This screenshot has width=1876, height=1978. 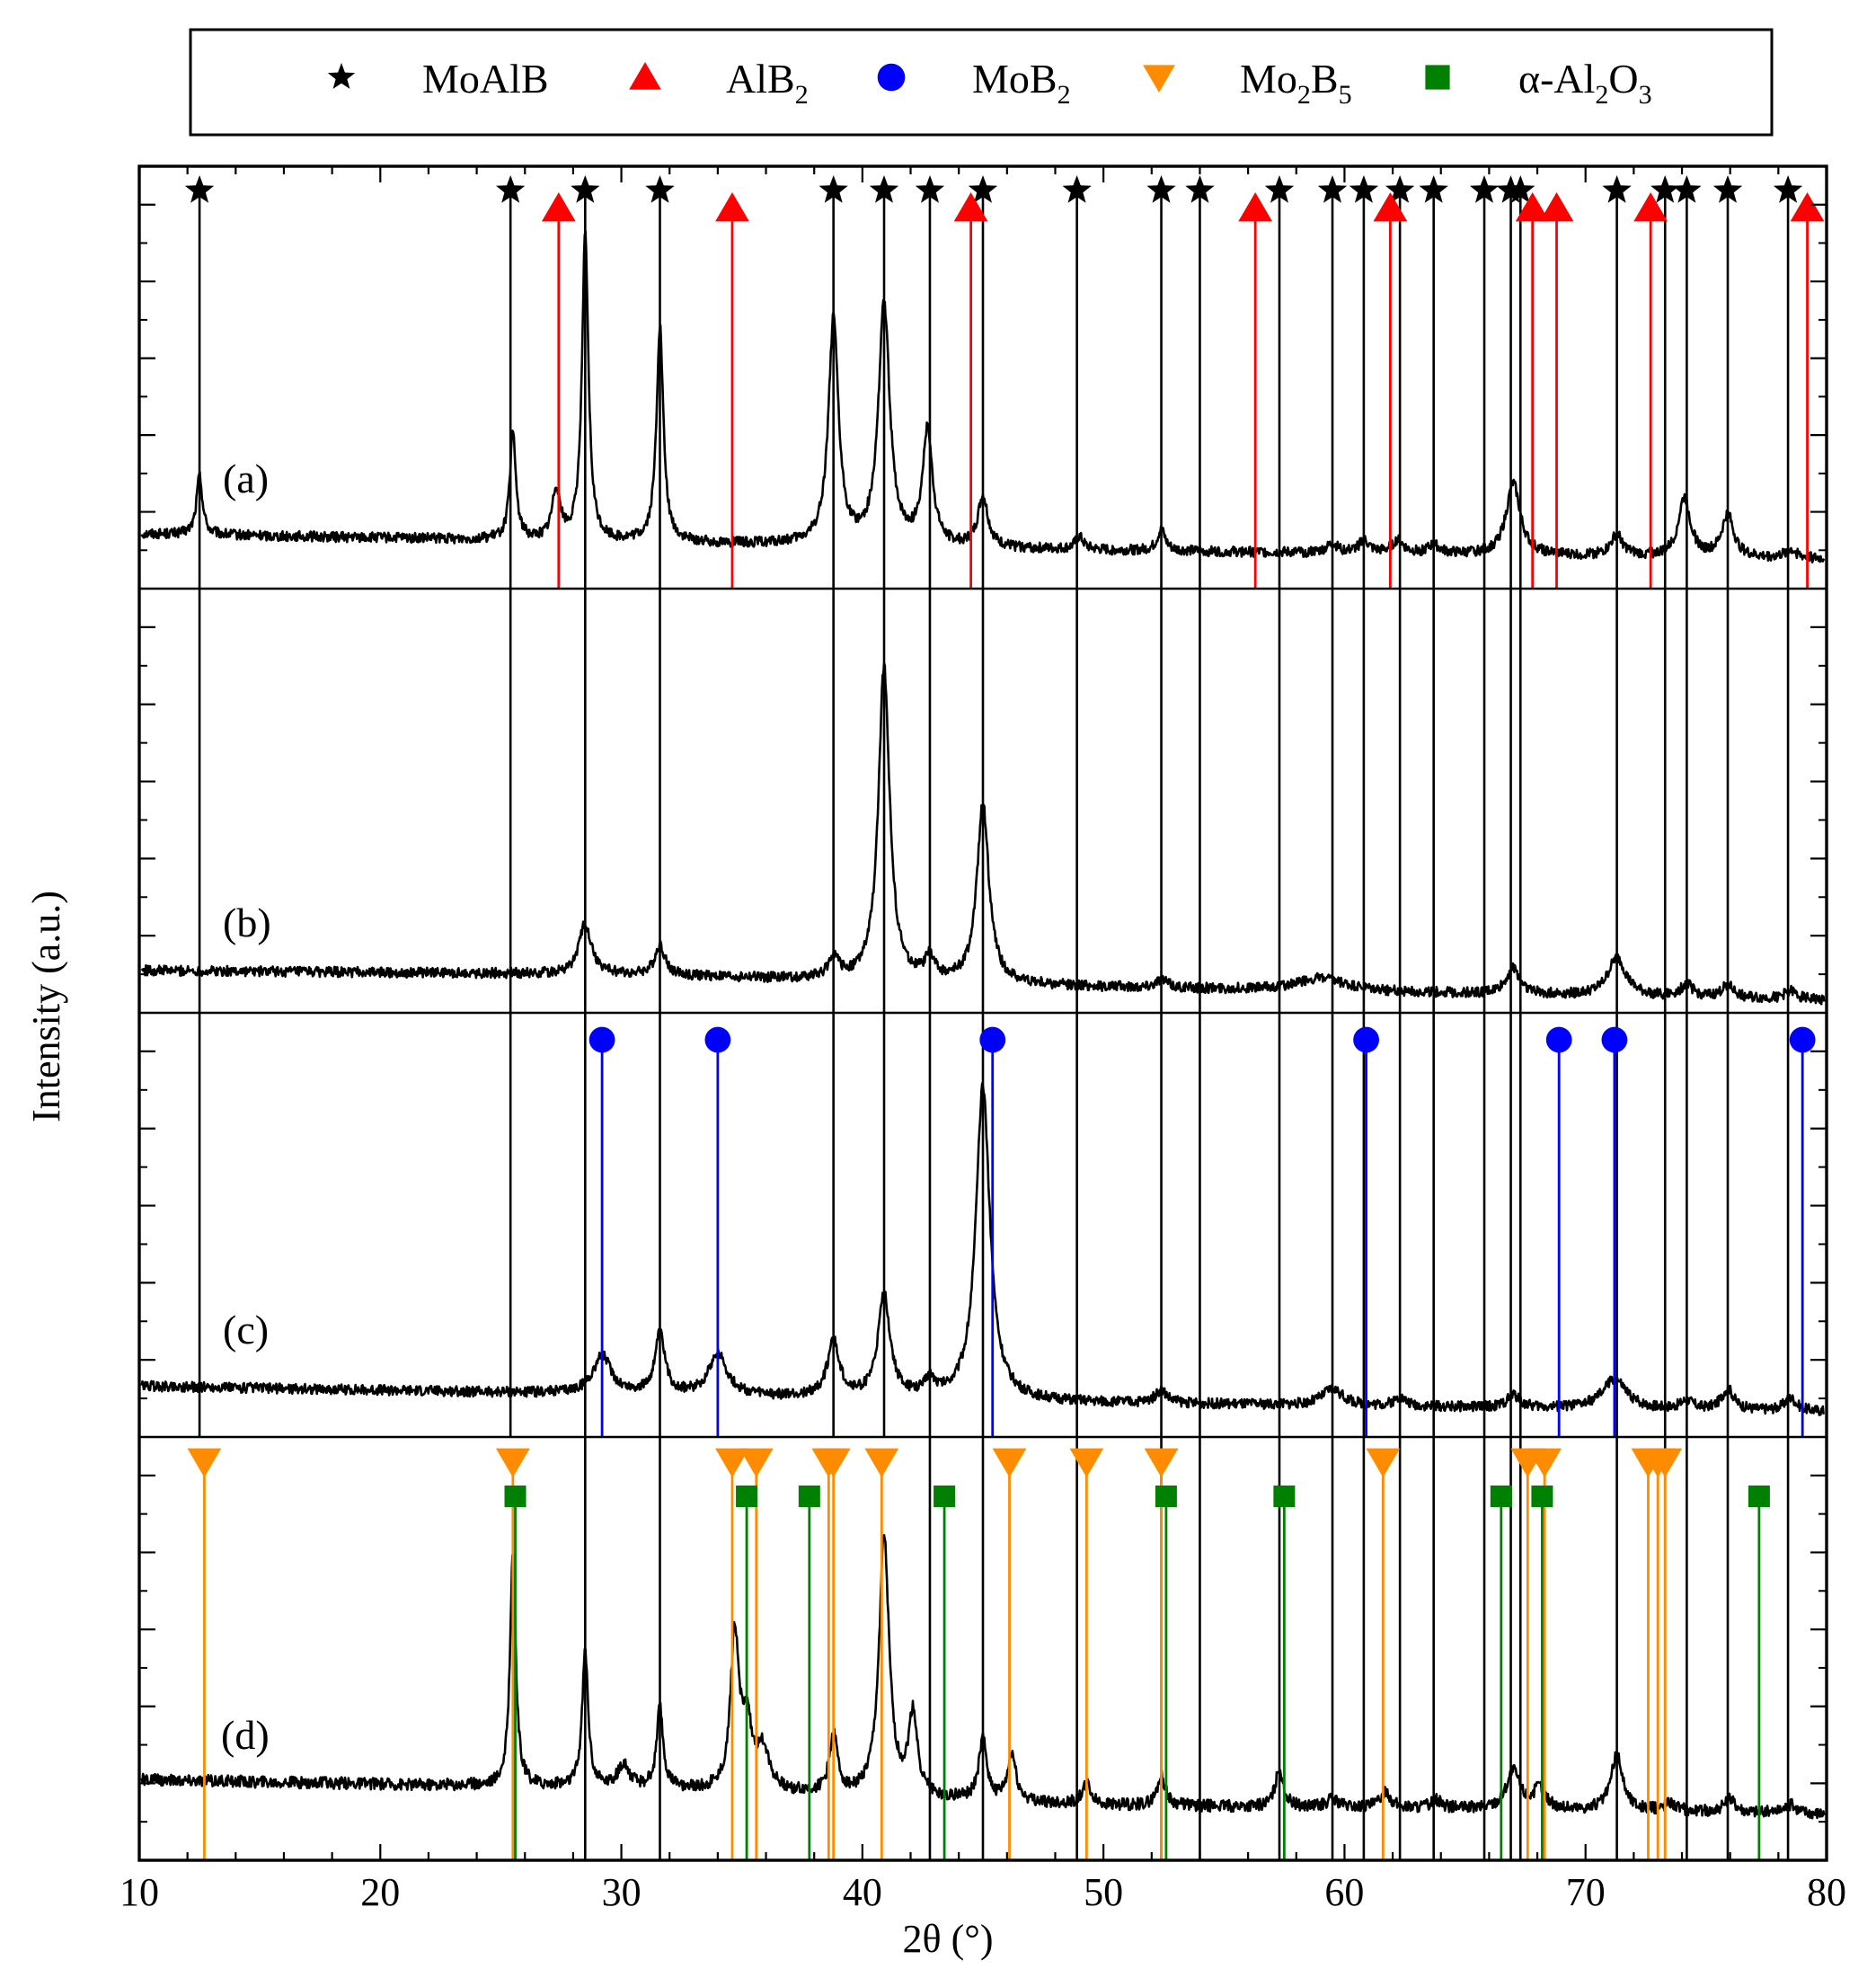 I want to click on legend-alb2-icon, so click(x=645, y=76).